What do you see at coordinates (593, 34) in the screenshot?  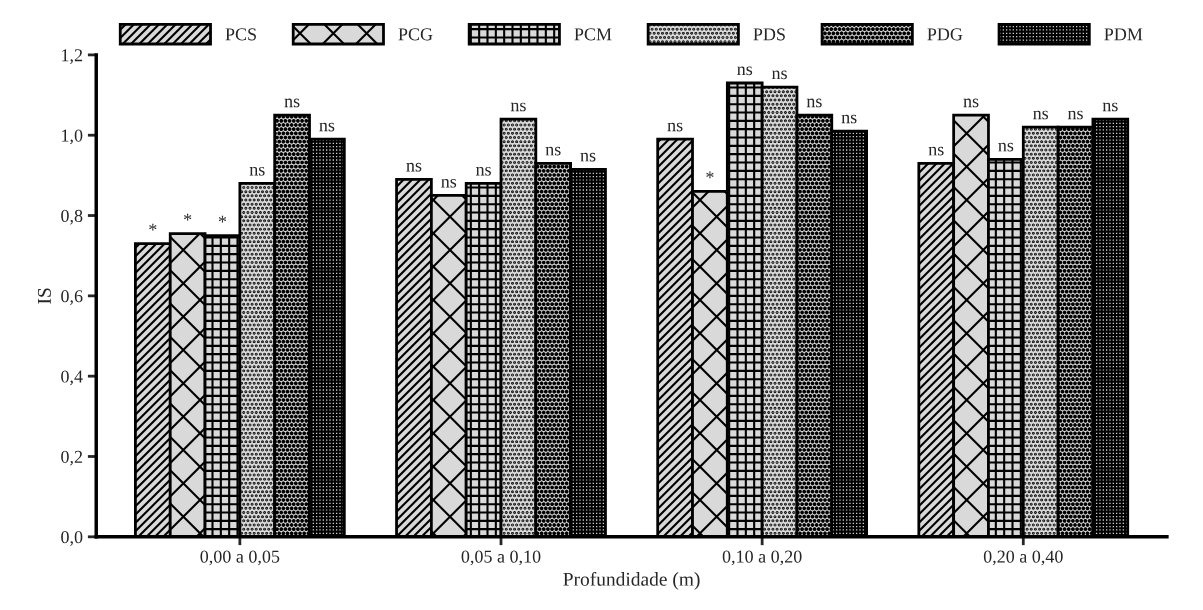 I see `legend-label: PCM` at bounding box center [593, 34].